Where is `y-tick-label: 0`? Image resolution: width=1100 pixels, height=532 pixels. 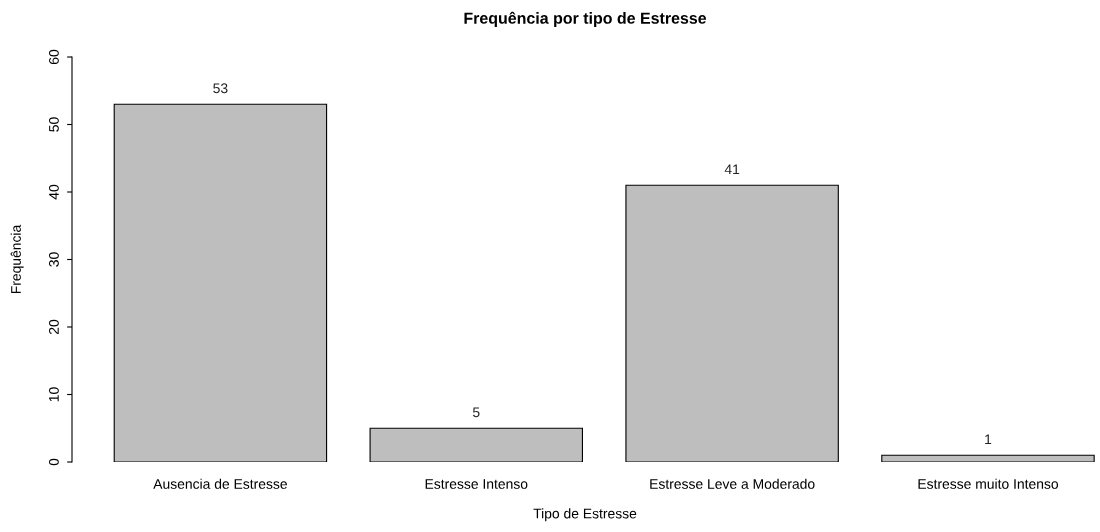
y-tick-label: 0 is located at coordinates (54, 462).